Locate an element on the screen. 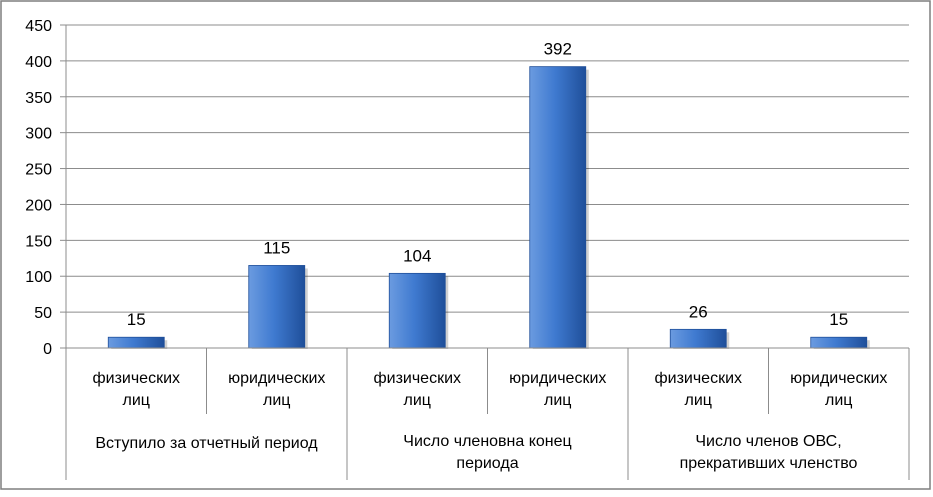  y-tick-label: 300 is located at coordinates (38, 134).